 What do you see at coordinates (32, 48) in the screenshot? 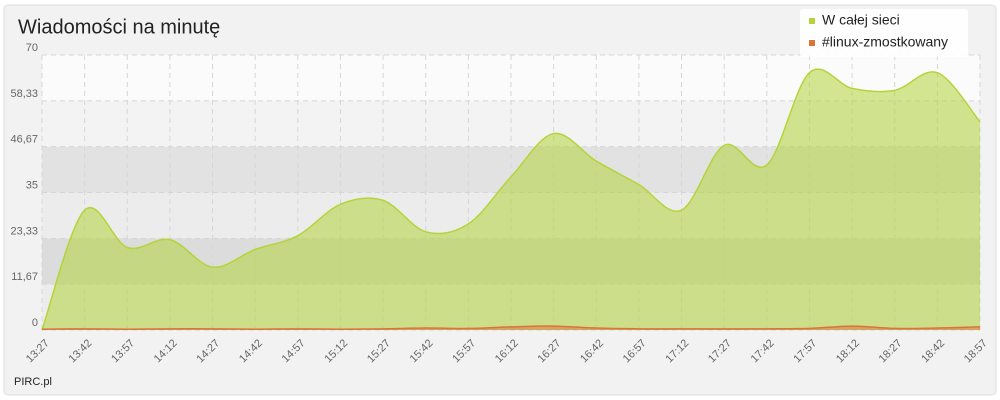
I see `y-tick-label: 70` at bounding box center [32, 48].